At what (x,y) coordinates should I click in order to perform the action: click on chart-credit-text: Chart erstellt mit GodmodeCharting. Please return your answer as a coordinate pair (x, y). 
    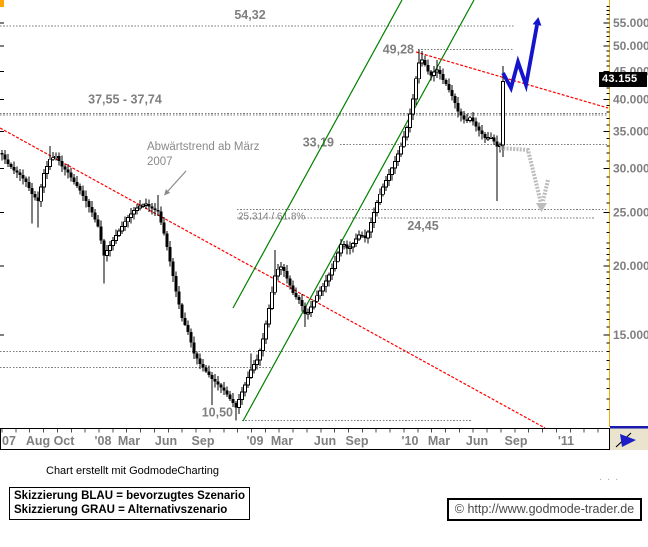
    Looking at the image, I should click on (133, 471).